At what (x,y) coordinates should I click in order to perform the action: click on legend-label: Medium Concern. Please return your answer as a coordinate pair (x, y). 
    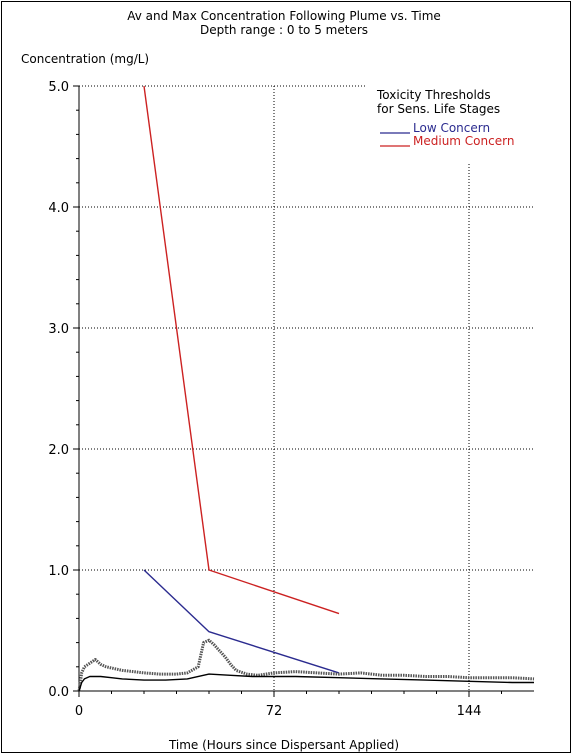
    Looking at the image, I should click on (463, 141).